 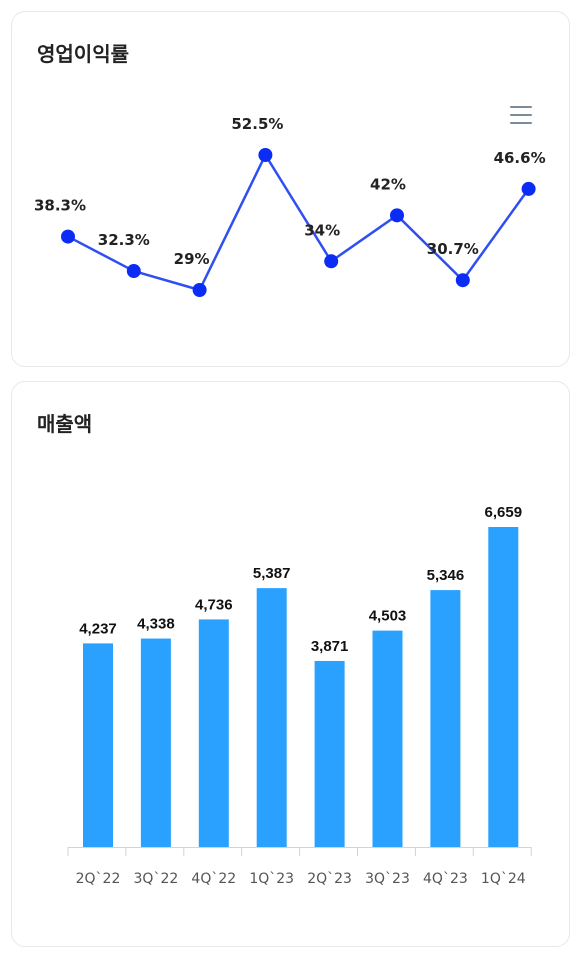 I want to click on operating-margin-title: 영업이익률, so click(x=83, y=54).